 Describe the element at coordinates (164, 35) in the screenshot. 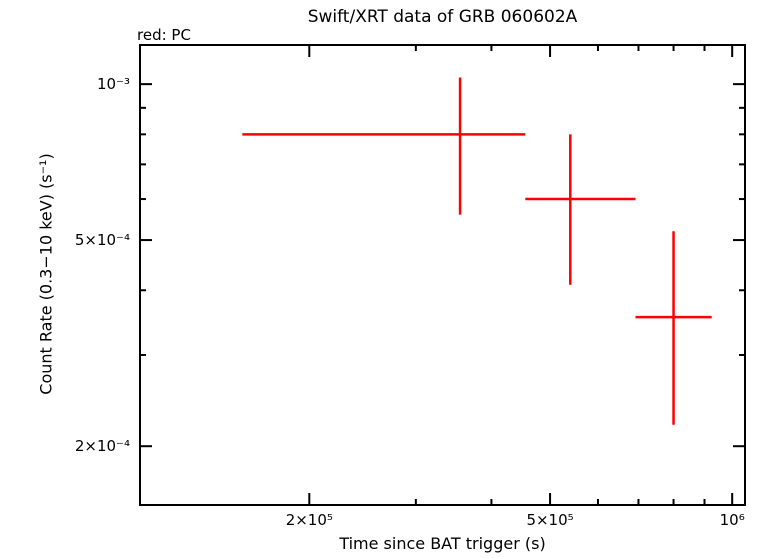

I see `legend-label: red: PC` at that location.